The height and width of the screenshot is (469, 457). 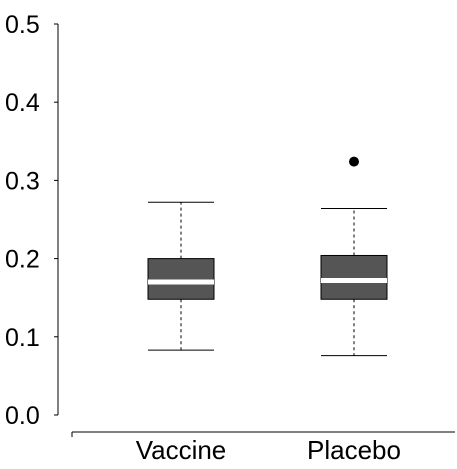 What do you see at coordinates (22, 260) in the screenshot?
I see `y-tick-label: 0.2` at bounding box center [22, 260].